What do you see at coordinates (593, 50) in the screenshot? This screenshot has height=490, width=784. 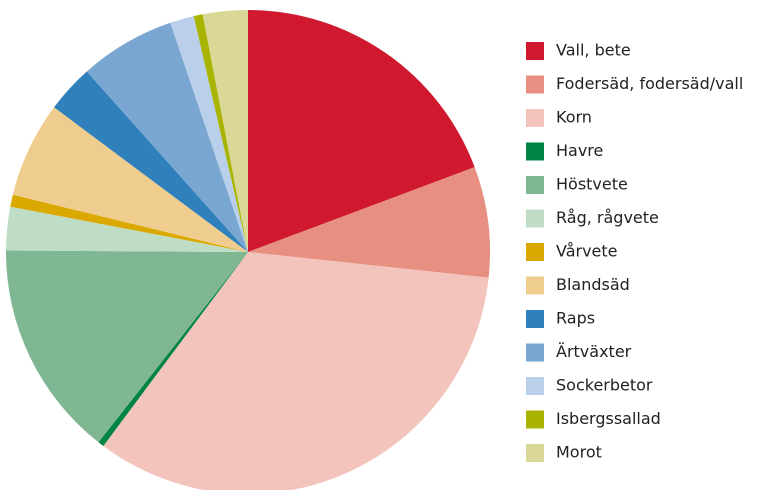 I see `legend-label: Vall, bete` at bounding box center [593, 50].